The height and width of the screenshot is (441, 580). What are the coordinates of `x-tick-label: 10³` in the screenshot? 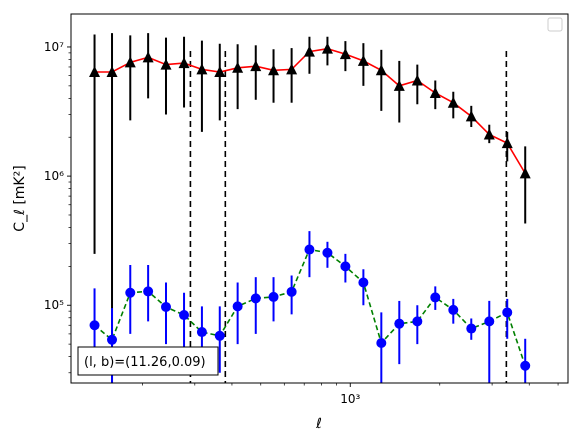 It's located at (350, 399).